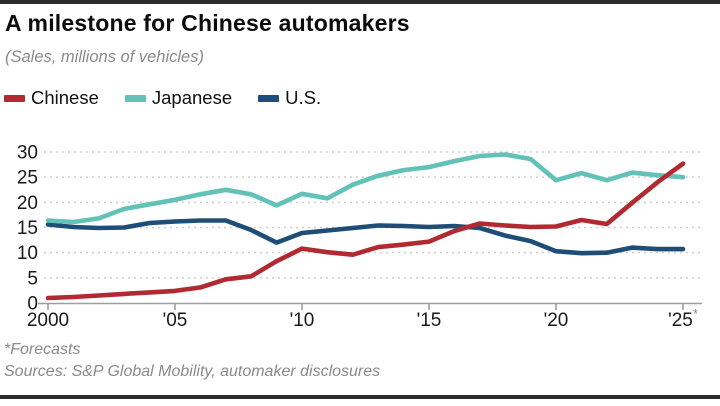  What do you see at coordinates (104, 57) in the screenshot?
I see `chart-subtitle: (Sales, millions of vehicles)` at bounding box center [104, 57].